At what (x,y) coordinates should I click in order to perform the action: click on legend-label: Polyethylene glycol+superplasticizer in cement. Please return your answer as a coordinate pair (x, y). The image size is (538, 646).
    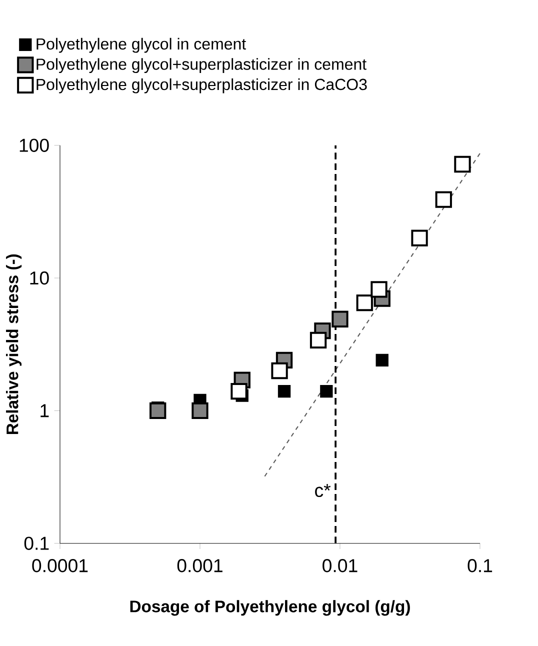
    Looking at the image, I should click on (201, 66).